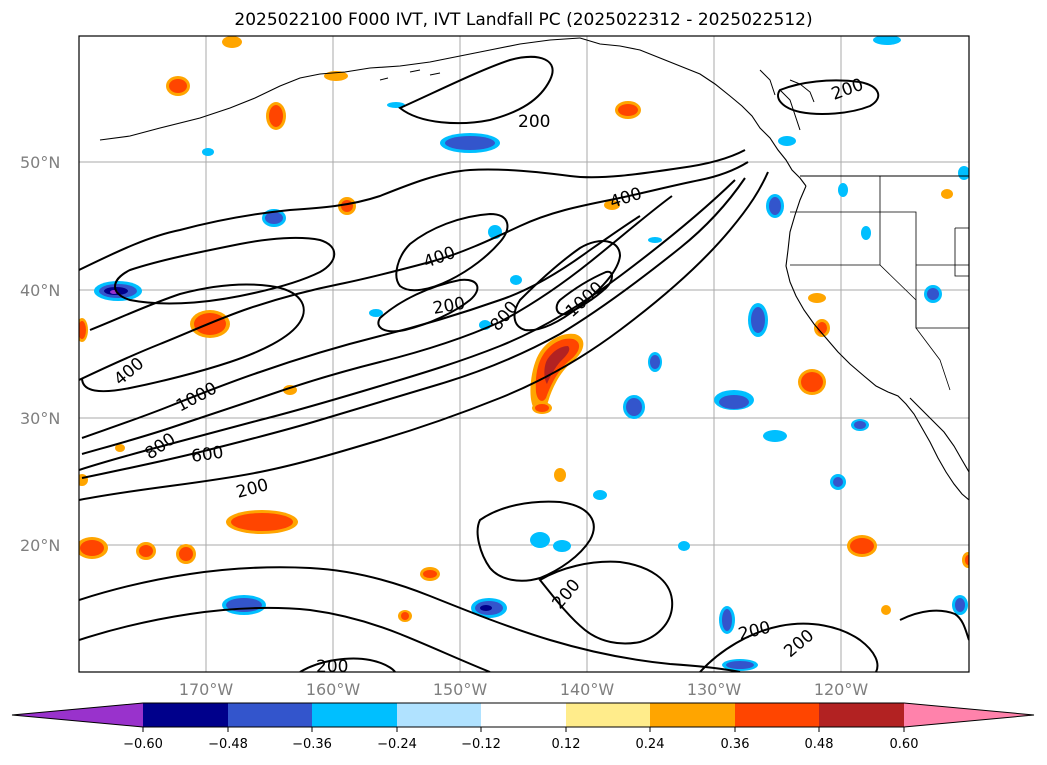 Image resolution: width=1047 pixels, height=765 pixels. Describe the element at coordinates (397, 744) in the screenshot. I see `colorbar-tick-label: −0.24` at that location.